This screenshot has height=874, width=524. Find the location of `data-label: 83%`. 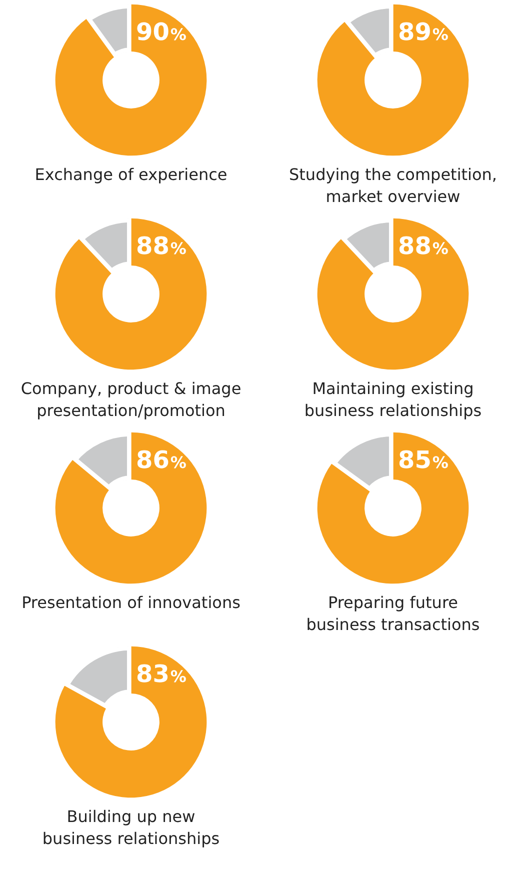

data-label: 83% is located at coordinates (161, 674).